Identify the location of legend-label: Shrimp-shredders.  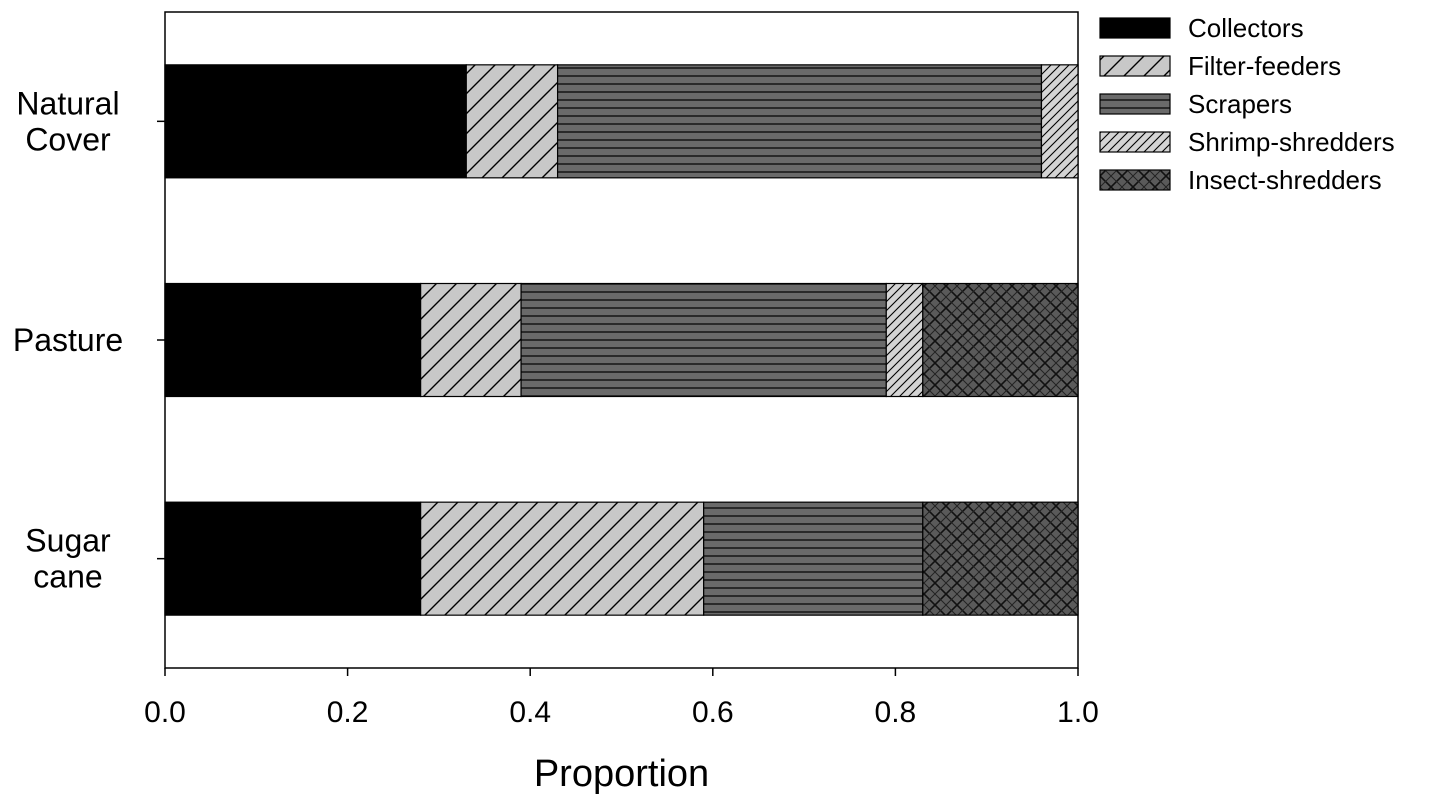
(1291, 142).